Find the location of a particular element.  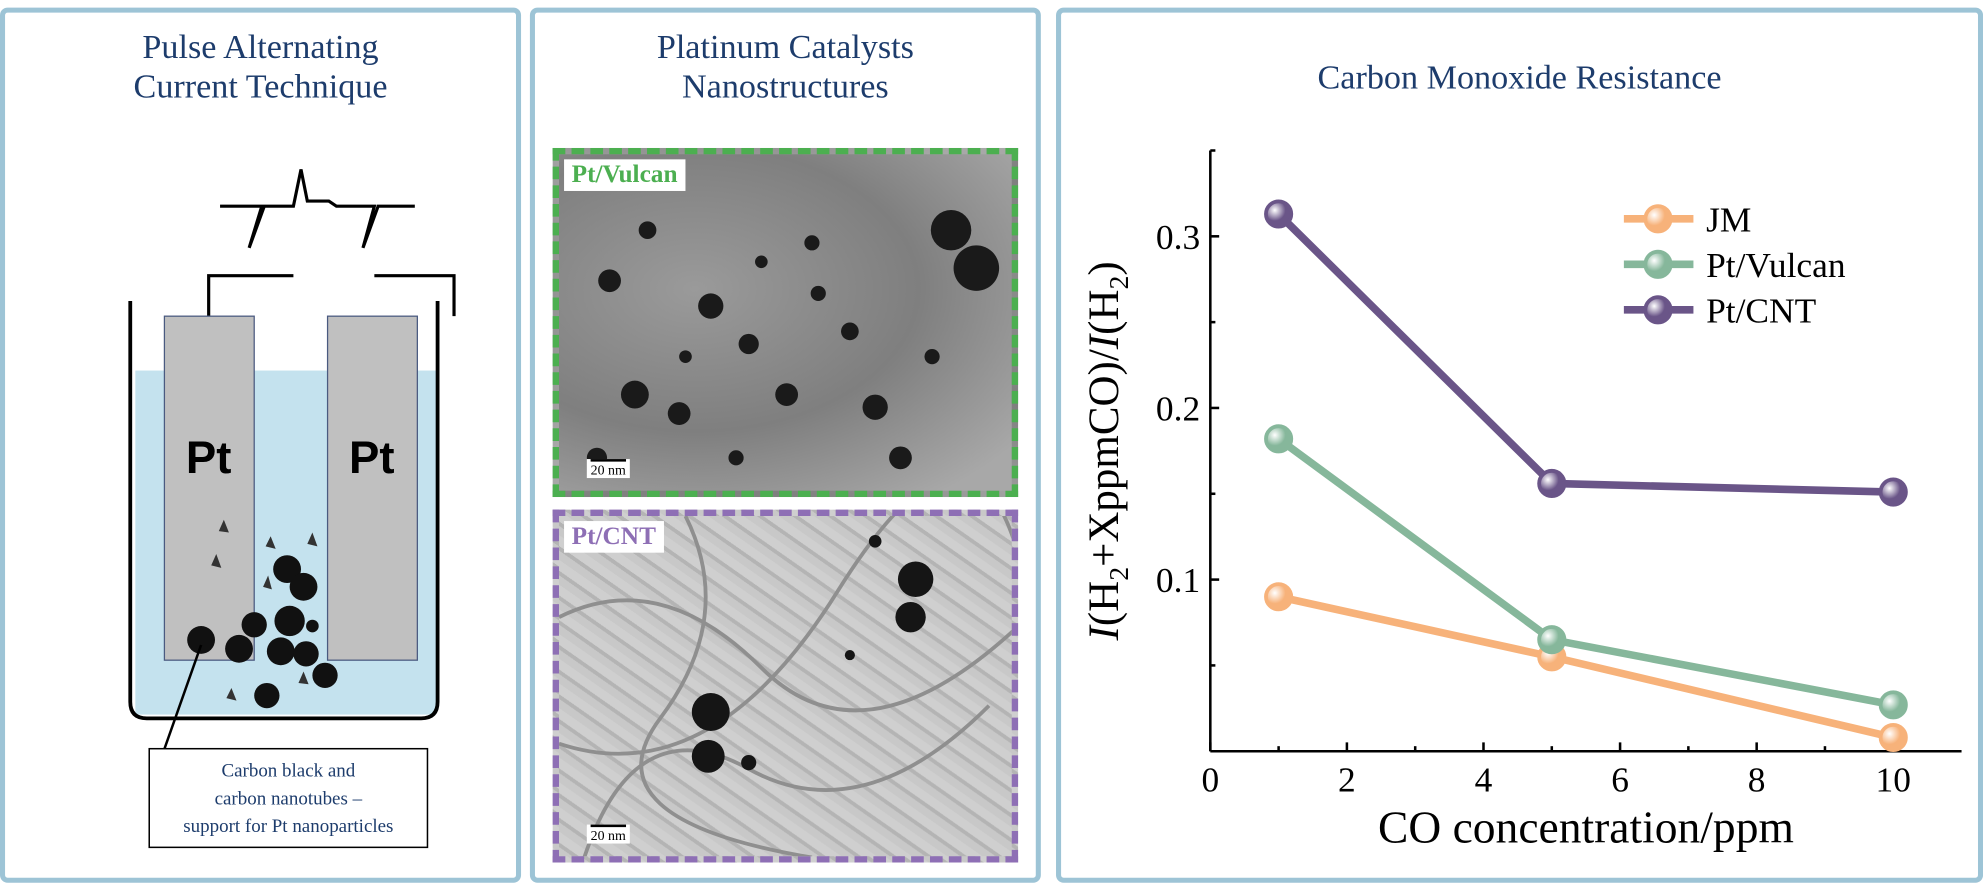

technique-title: Pulse Alternating Current Technique is located at coordinates (260, 67).